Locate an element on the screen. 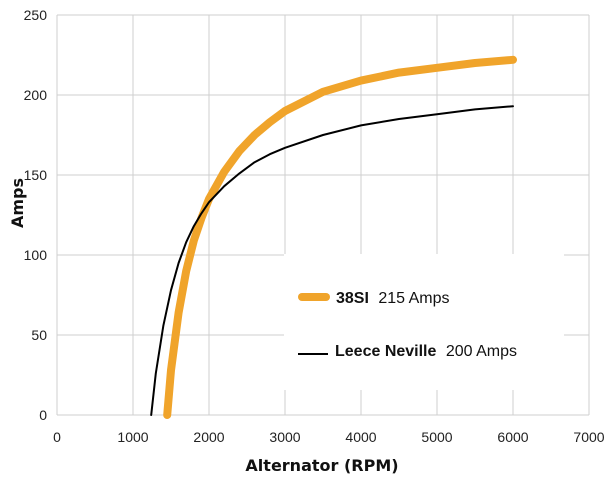 This screenshot has height=478, width=610. legend-box is located at coordinates (424, 322).